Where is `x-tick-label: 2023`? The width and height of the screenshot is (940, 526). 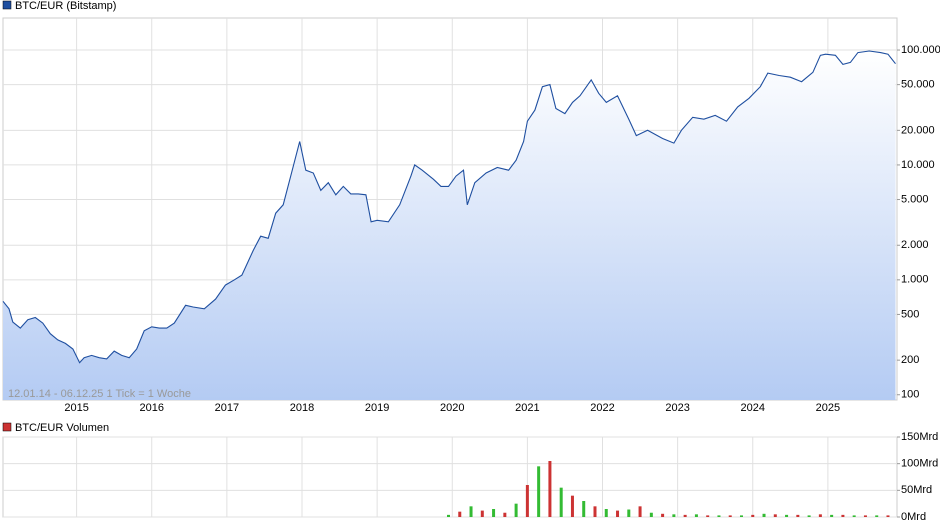
x-tick-label: 2023 is located at coordinates (677, 408).